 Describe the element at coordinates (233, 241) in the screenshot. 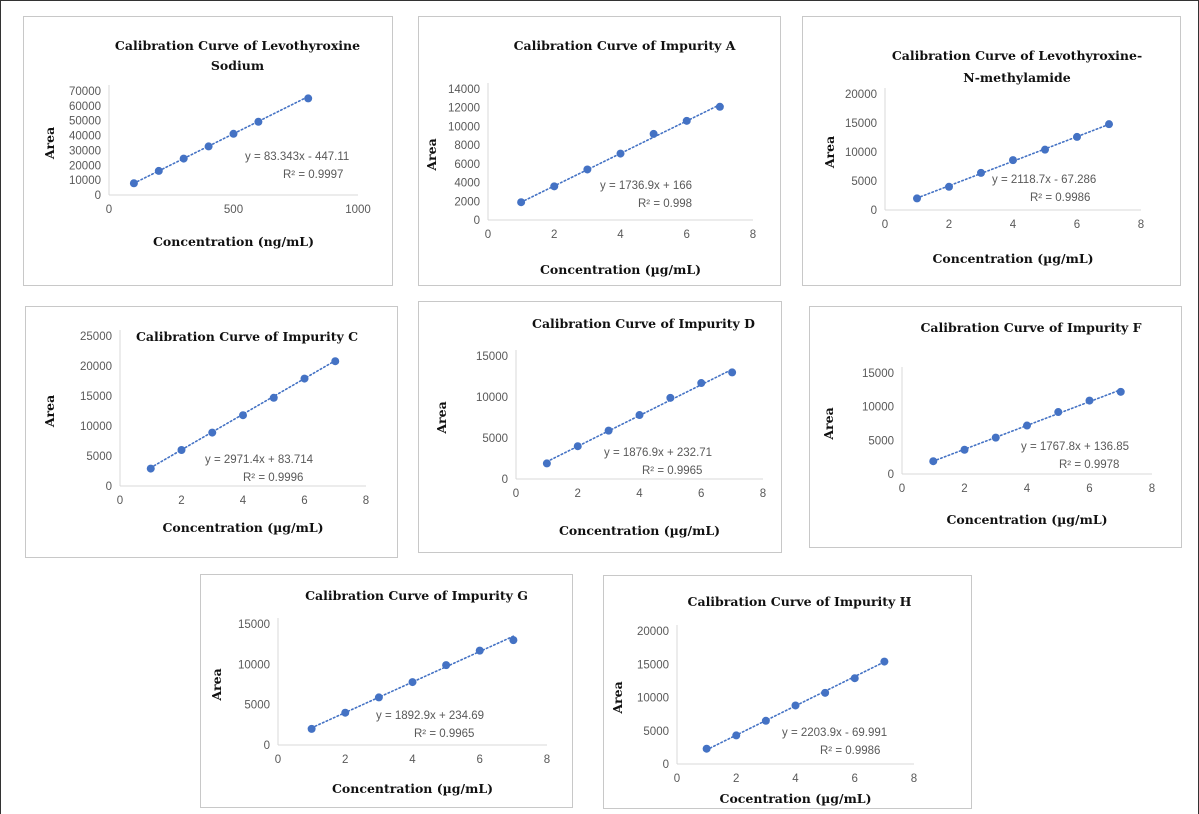

I see `x-axis-label: Concentration (ng/mL)` at that location.